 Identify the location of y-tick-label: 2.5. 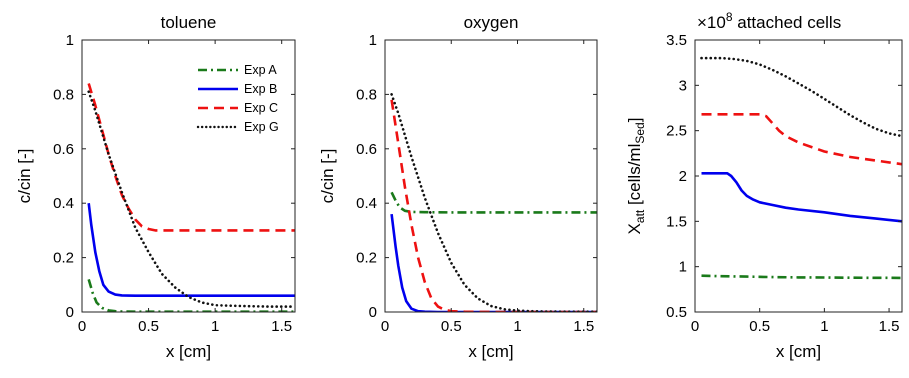
(676, 131).